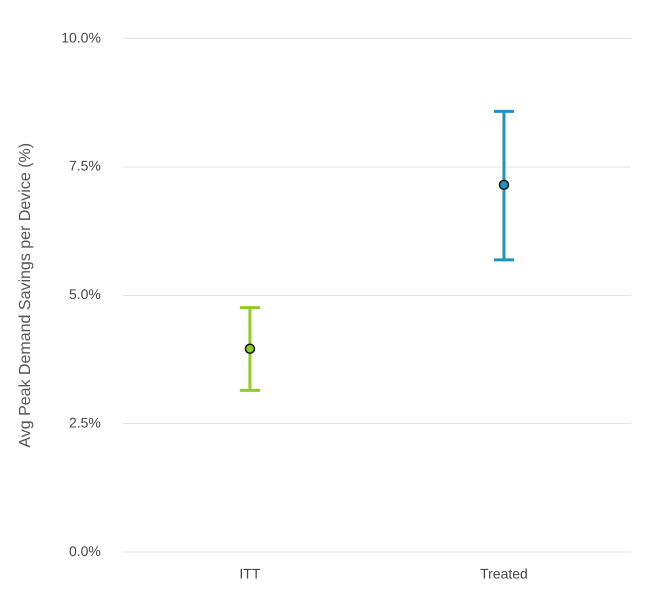 The width and height of the screenshot is (649, 611). Describe the element at coordinates (84, 551) in the screenshot. I see `y-tick-label: 0.0%` at that location.